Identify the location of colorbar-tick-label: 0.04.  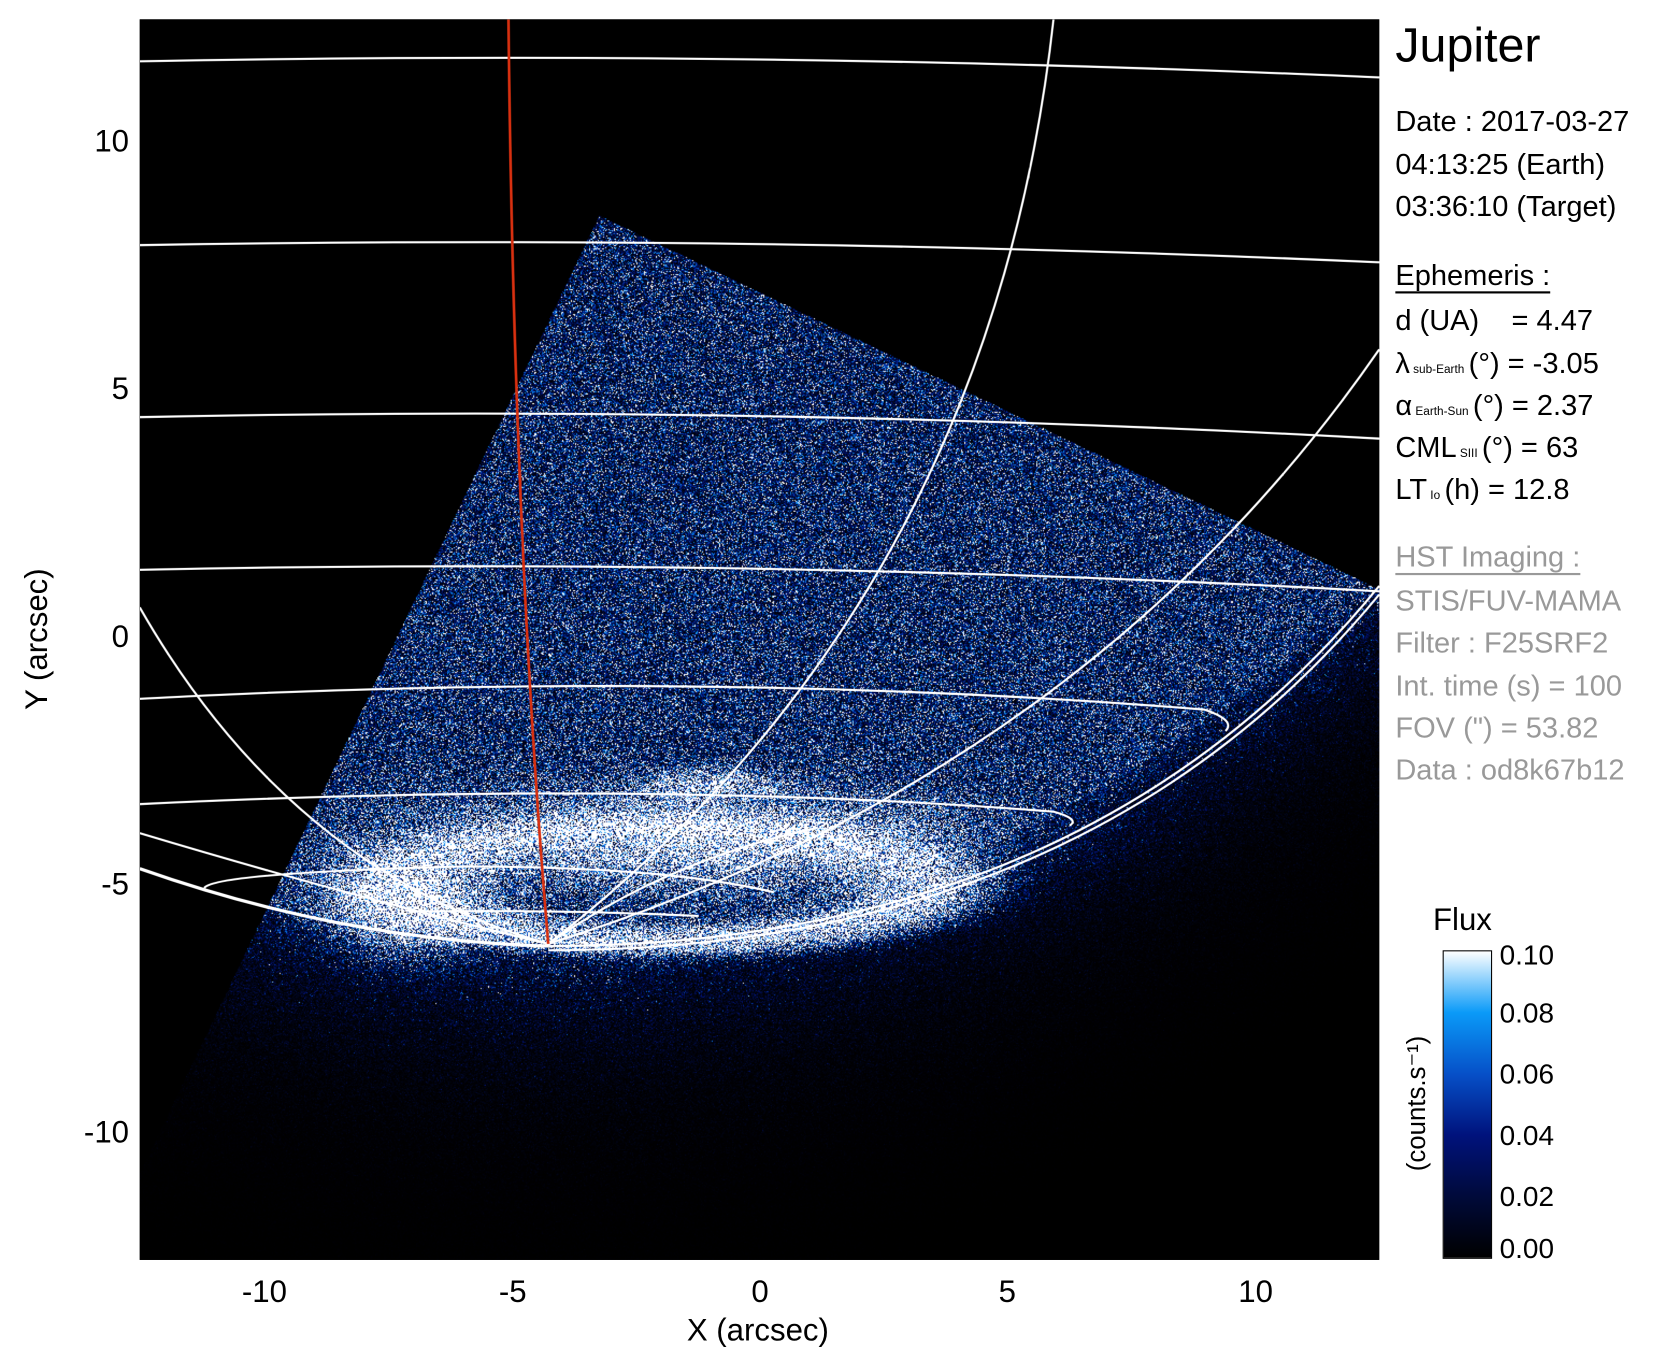
(1527, 1135).